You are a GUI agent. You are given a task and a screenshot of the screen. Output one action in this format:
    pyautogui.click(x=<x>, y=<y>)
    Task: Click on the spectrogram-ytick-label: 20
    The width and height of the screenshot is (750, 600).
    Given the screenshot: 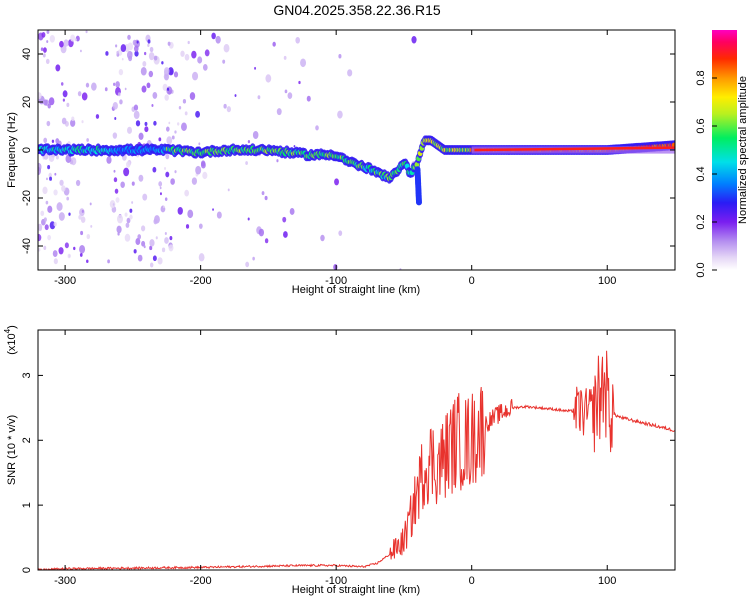 What is the action you would take?
    pyautogui.click(x=27, y=102)
    